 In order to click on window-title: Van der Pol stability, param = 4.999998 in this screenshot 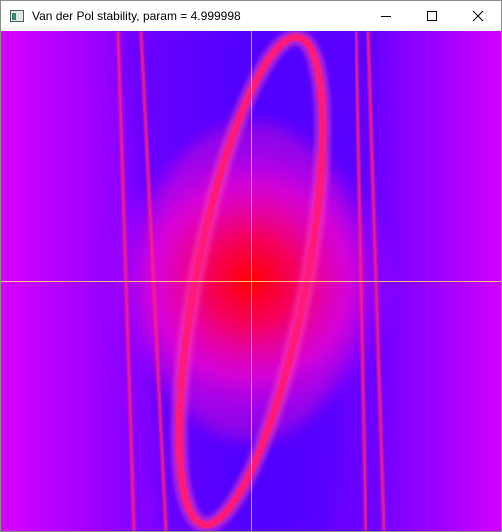, I will do `click(136, 16)`.